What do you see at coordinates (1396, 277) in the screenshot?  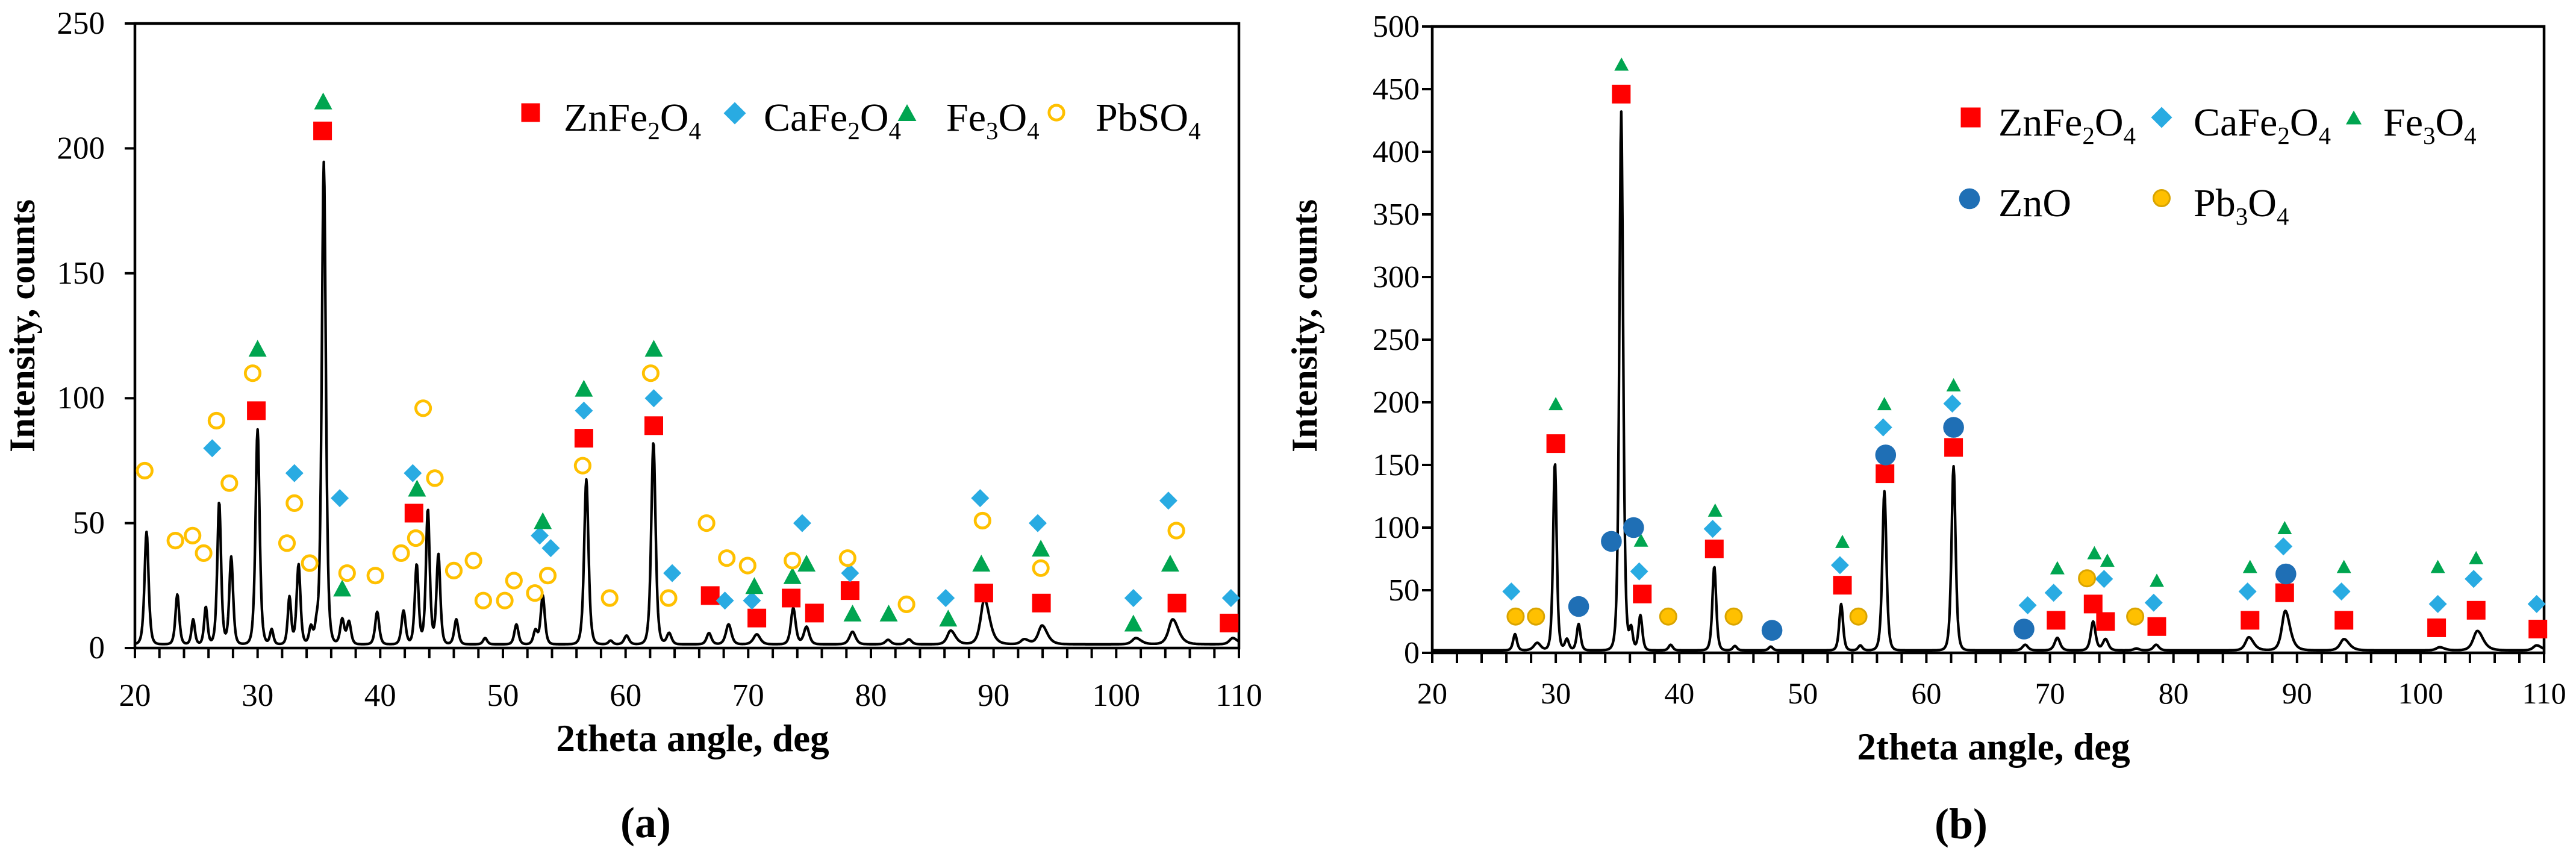 I see `svg-text: 300` at bounding box center [1396, 277].